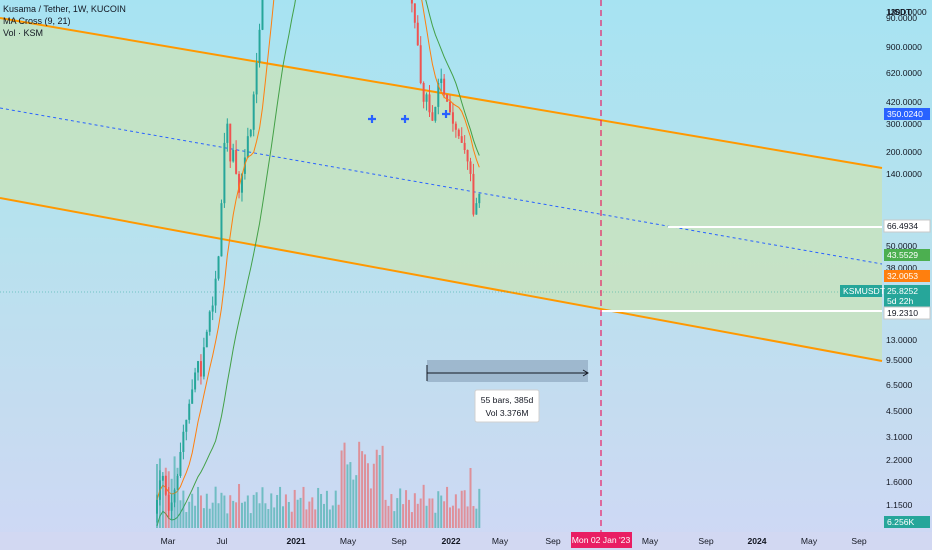  I want to click on y-tick-label: 300.0000, so click(904, 124).